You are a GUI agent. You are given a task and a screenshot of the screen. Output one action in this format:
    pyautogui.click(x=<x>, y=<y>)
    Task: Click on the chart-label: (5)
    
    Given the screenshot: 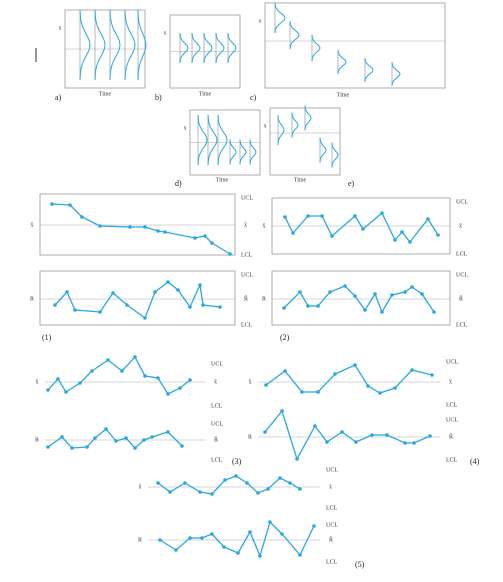 What is the action you would take?
    pyautogui.click(x=360, y=564)
    